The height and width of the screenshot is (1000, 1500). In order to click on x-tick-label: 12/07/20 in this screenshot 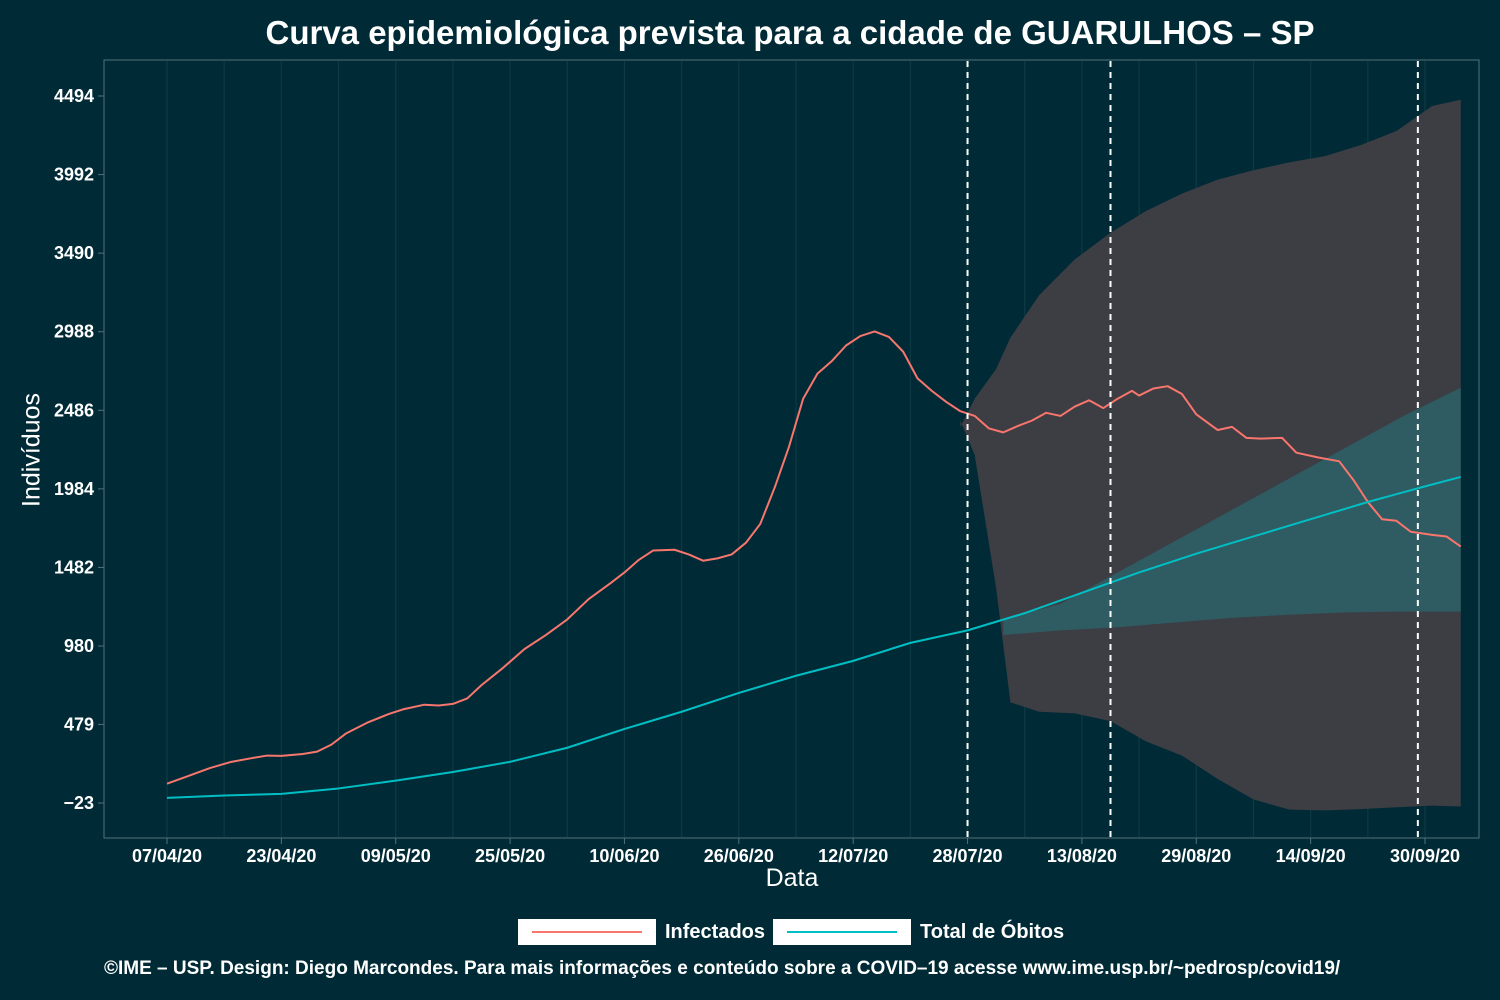, I will do `click(853, 856)`.